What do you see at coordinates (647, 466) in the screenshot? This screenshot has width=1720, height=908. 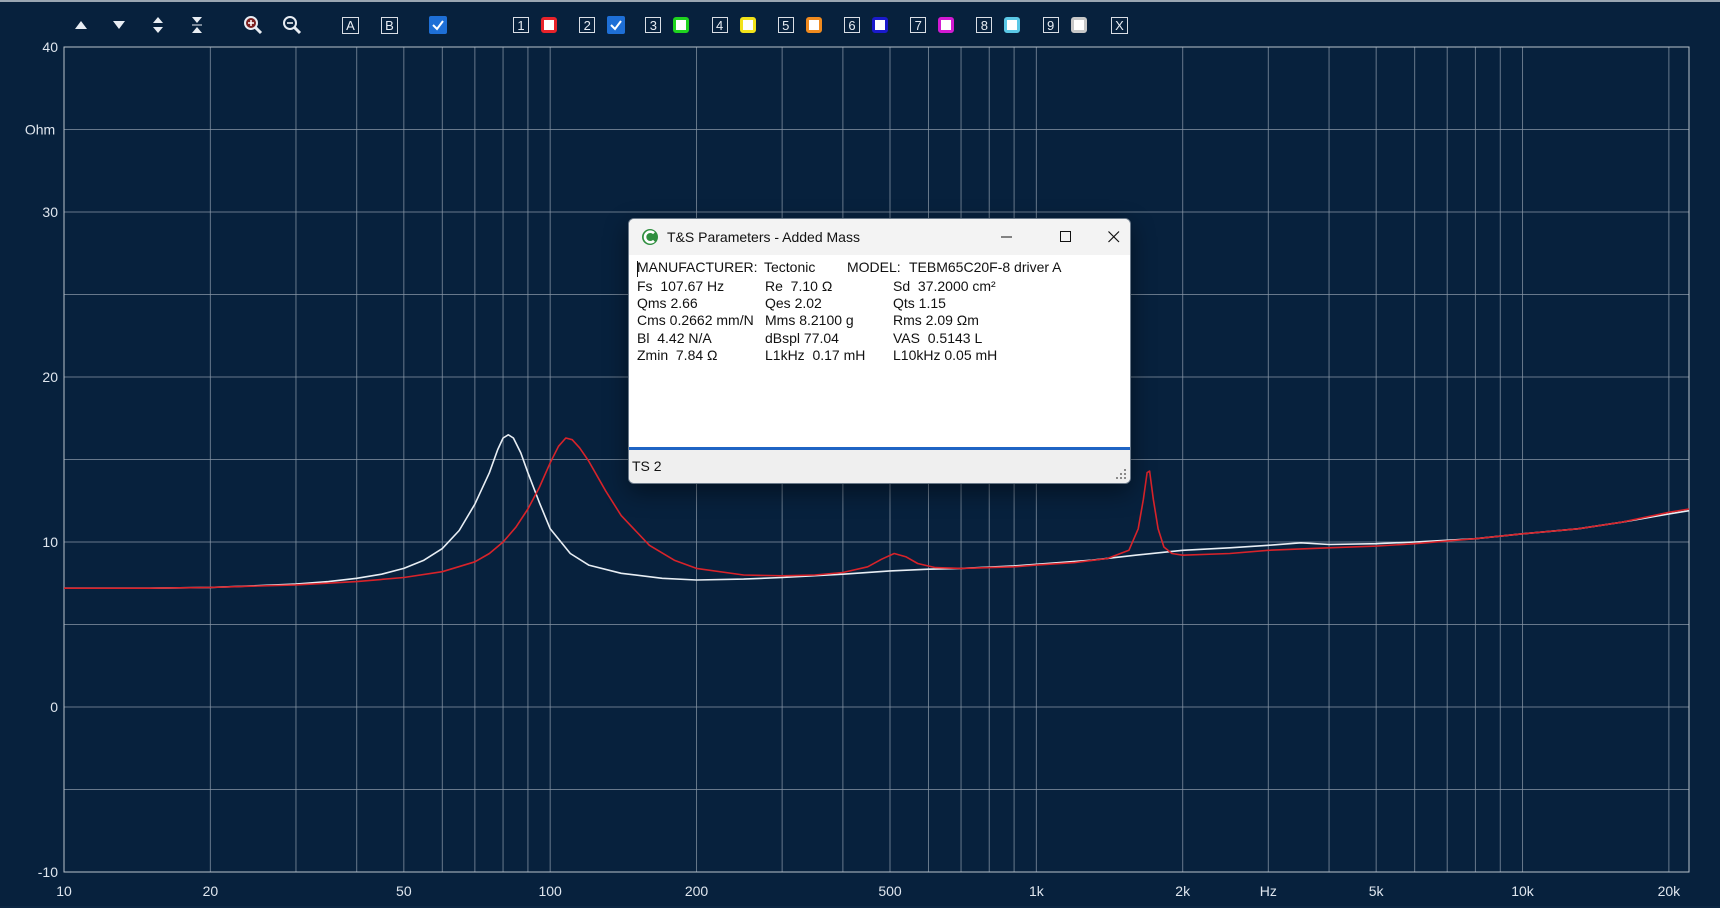 I see `status-text: TS 2` at bounding box center [647, 466].